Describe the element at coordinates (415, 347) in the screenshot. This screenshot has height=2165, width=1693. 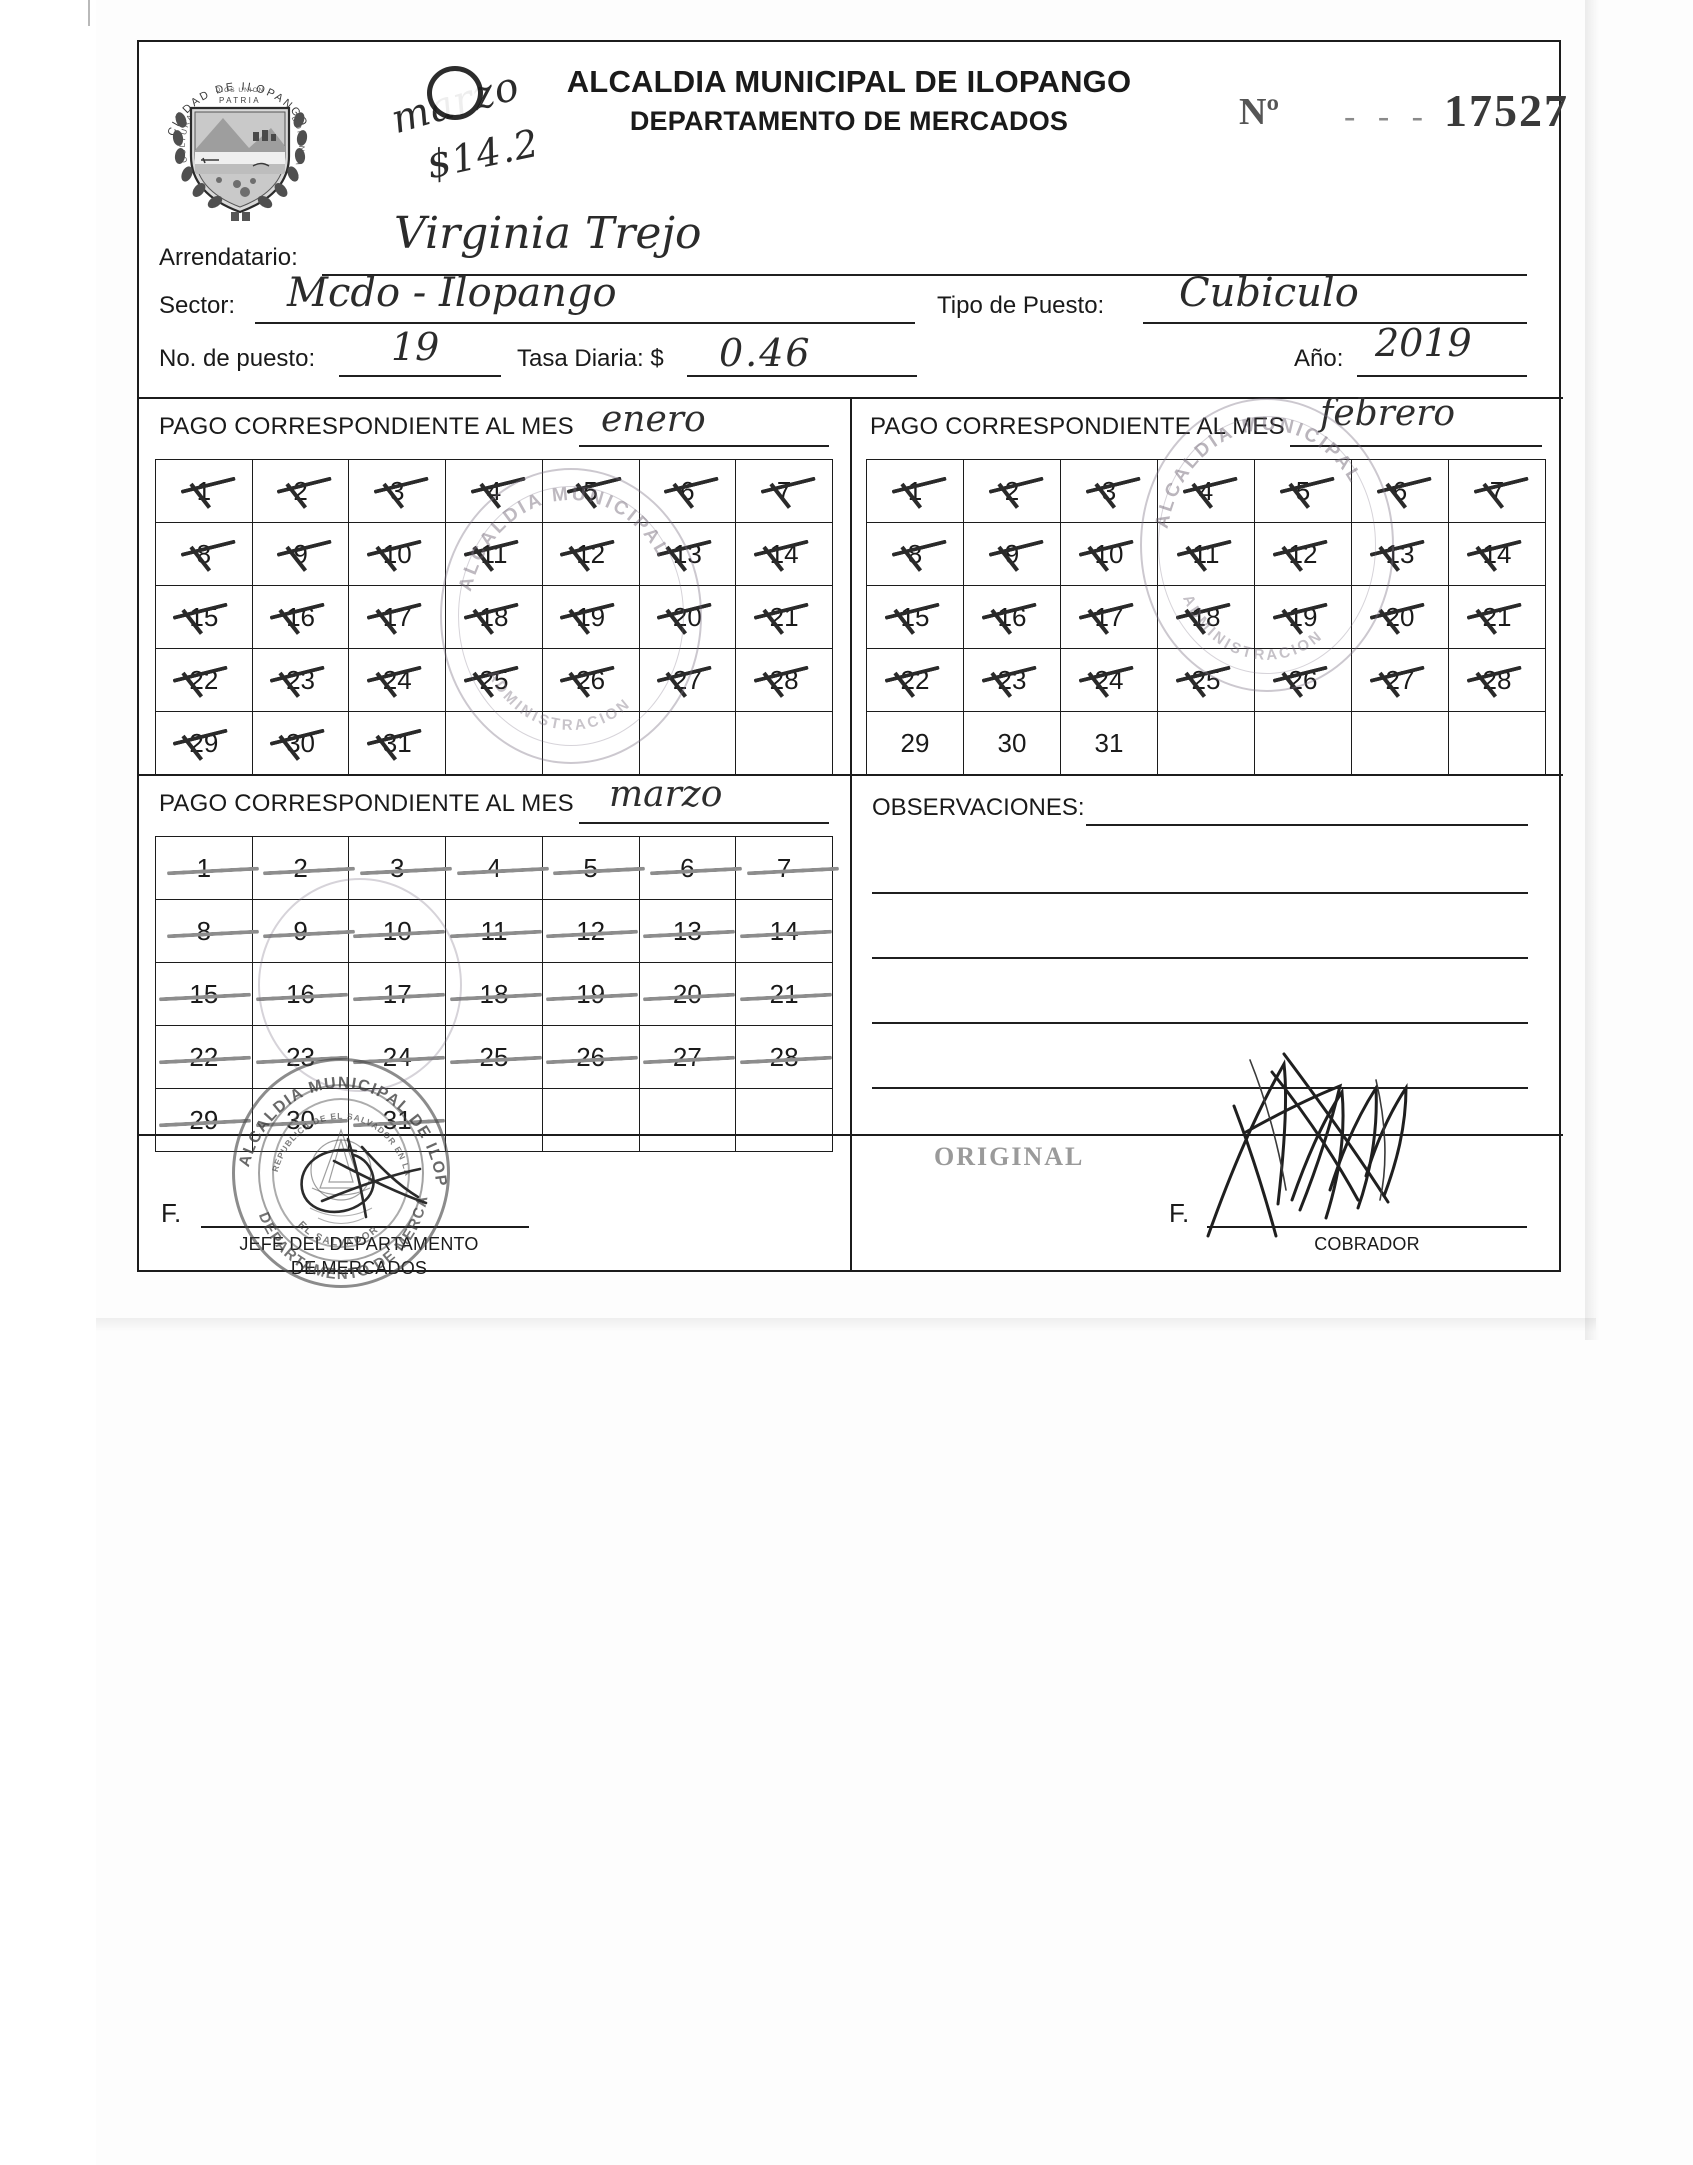
I see `no-puesto-value: 19` at that location.